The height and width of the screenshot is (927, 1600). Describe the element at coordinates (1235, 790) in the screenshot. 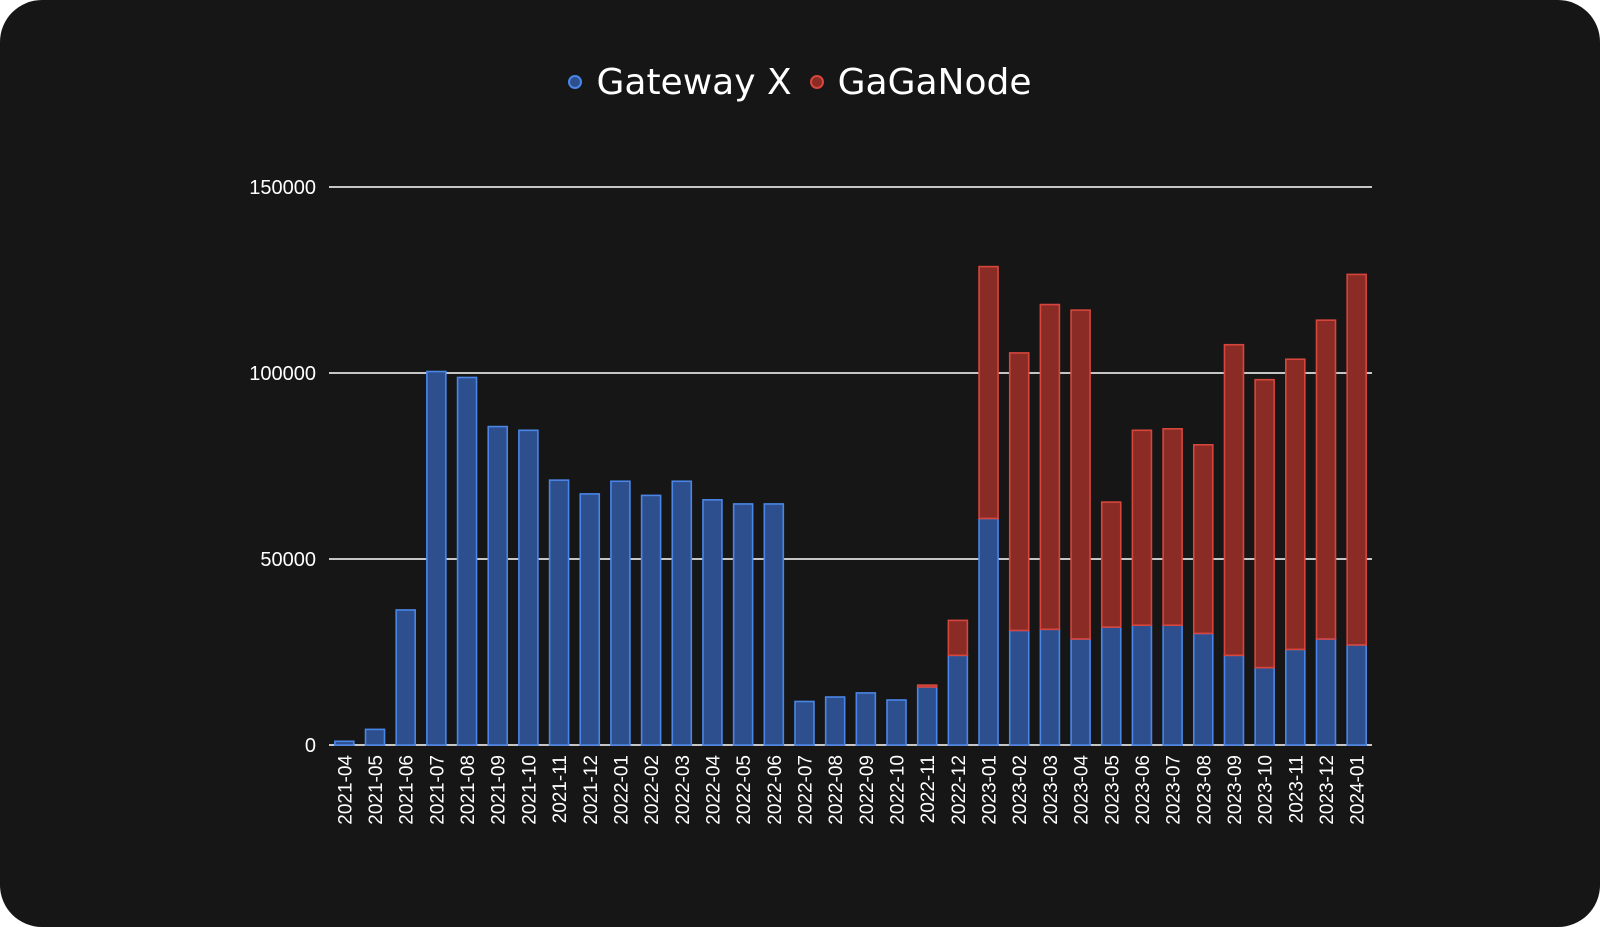

I see `x-tick-label: 2023-09` at that location.